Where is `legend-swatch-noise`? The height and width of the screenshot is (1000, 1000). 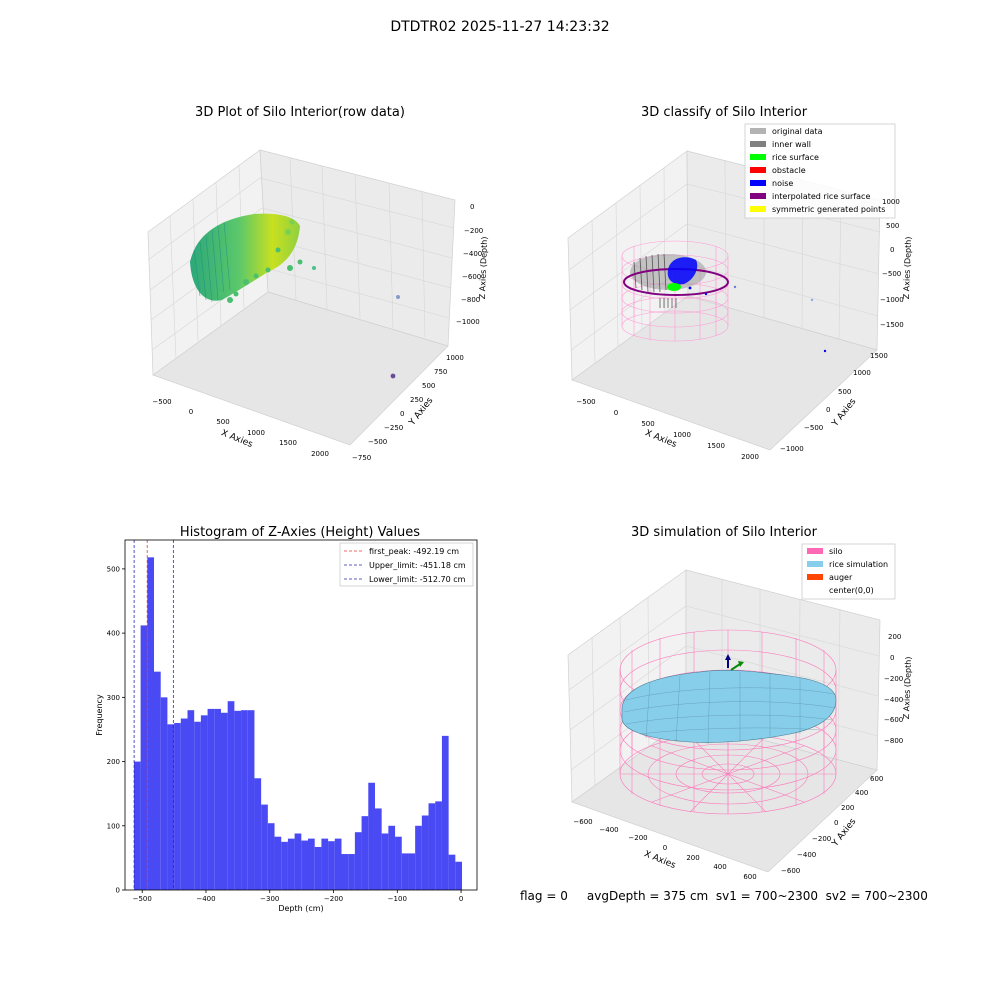
legend-swatch-noise is located at coordinates (758, 183).